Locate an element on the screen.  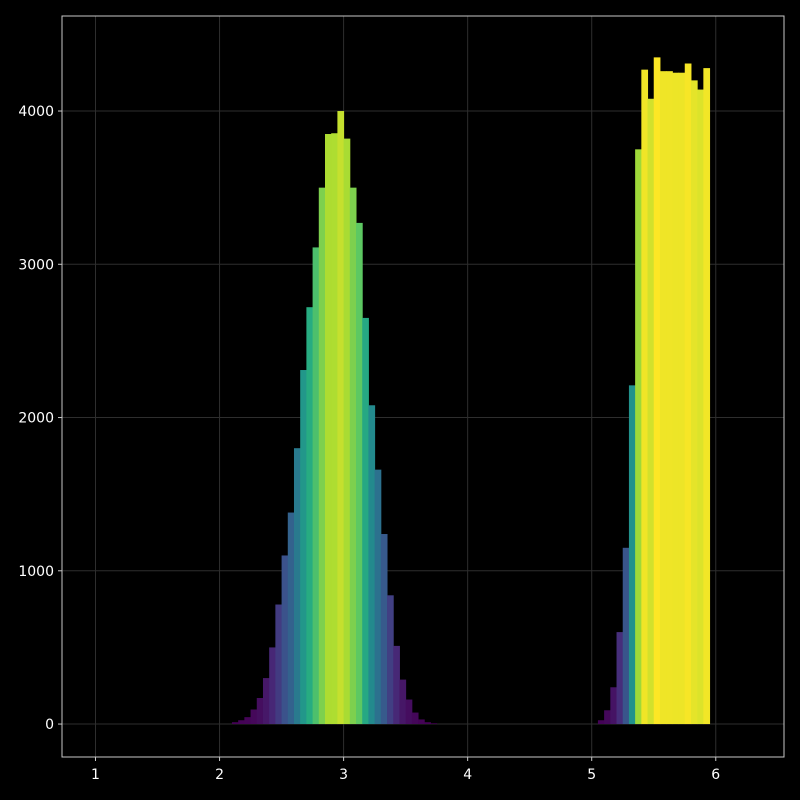
y-tick-label: 2000 is located at coordinates (36, 419).